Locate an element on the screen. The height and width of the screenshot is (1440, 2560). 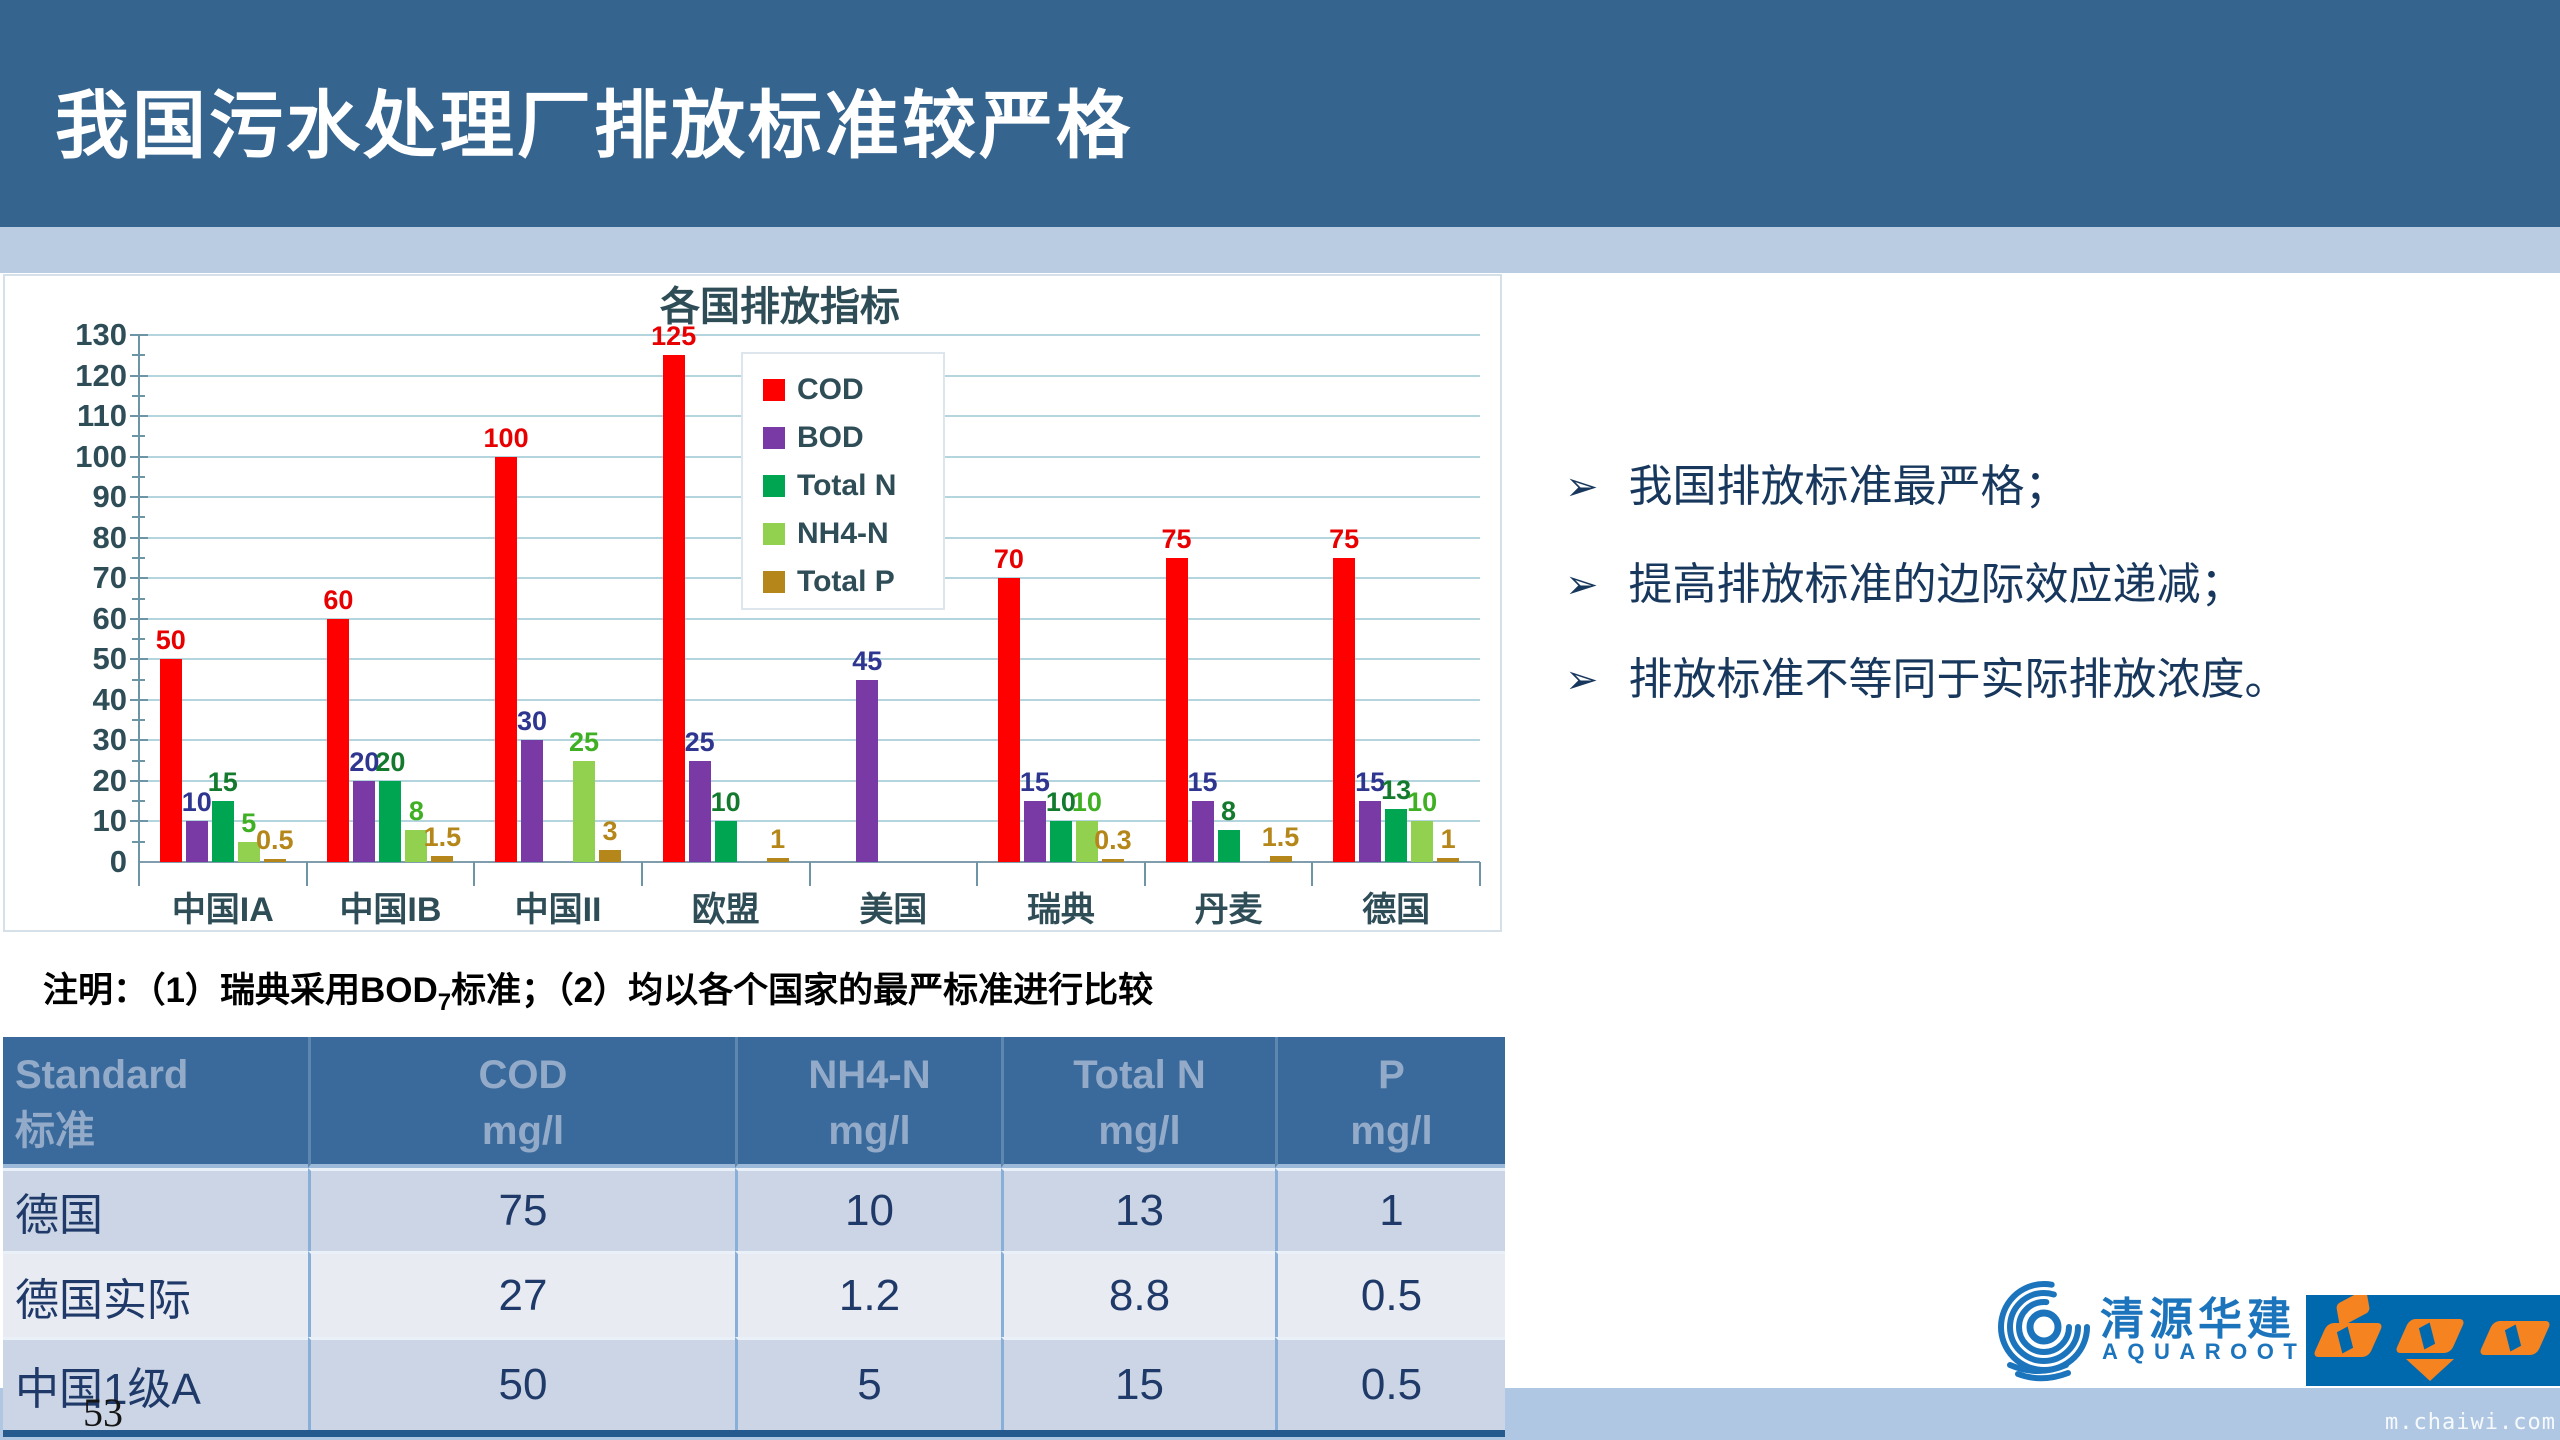
chart-title: 各国排放指标 is located at coordinates (780, 307).